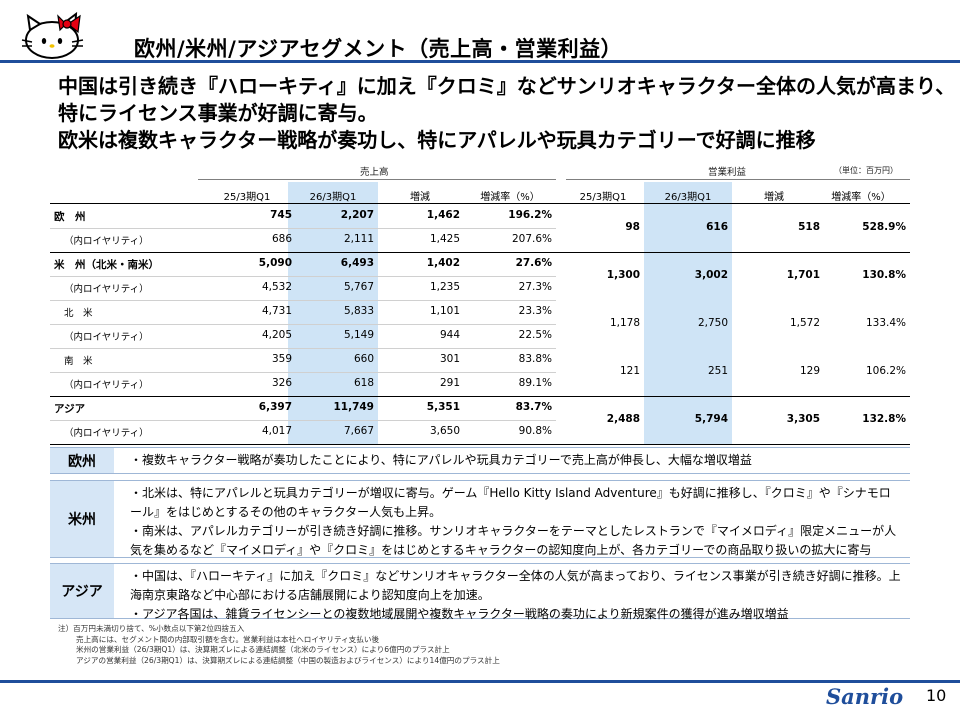 This screenshot has width=960, height=718. Describe the element at coordinates (276, 287) in the screenshot. I see `table-cell: 4,532` at that location.